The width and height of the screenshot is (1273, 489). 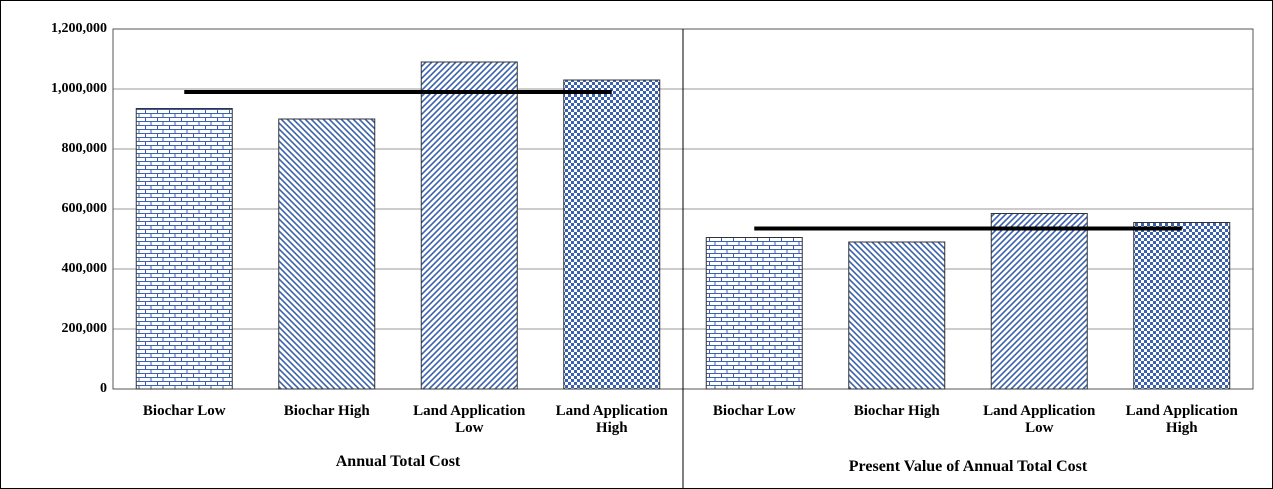 I want to click on y-tick-label: 1,200,000, so click(x=79, y=28).